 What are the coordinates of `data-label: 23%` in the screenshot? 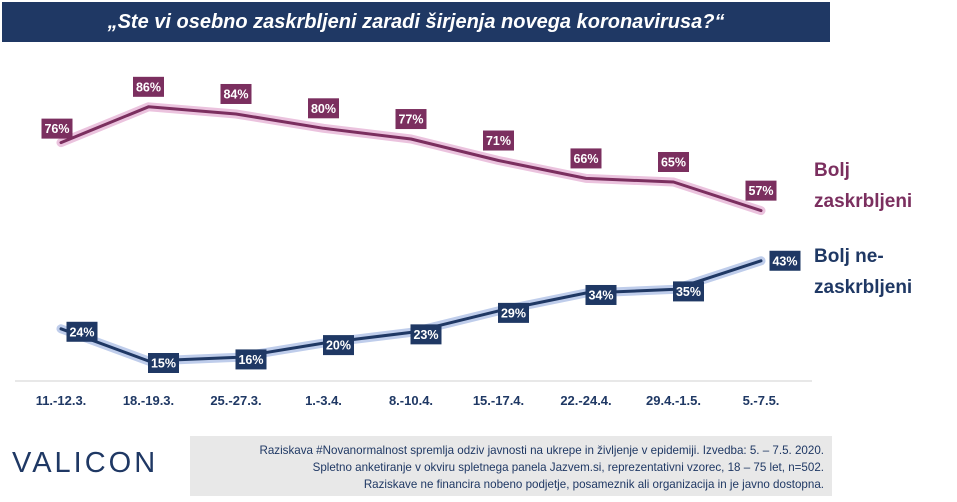 It's located at (425, 335).